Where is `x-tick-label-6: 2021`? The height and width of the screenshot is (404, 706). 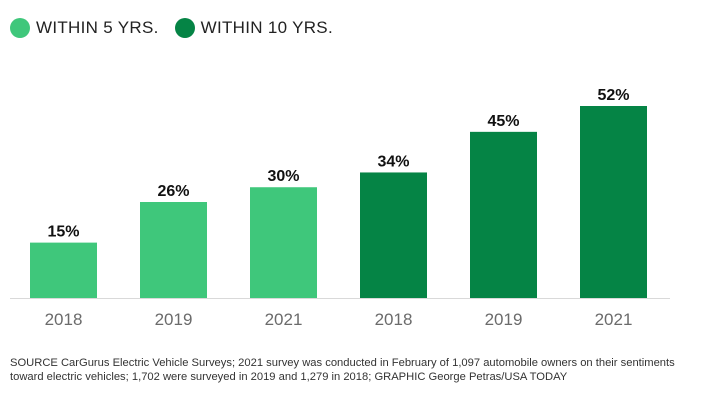 x-tick-label-6: 2021 is located at coordinates (614, 319).